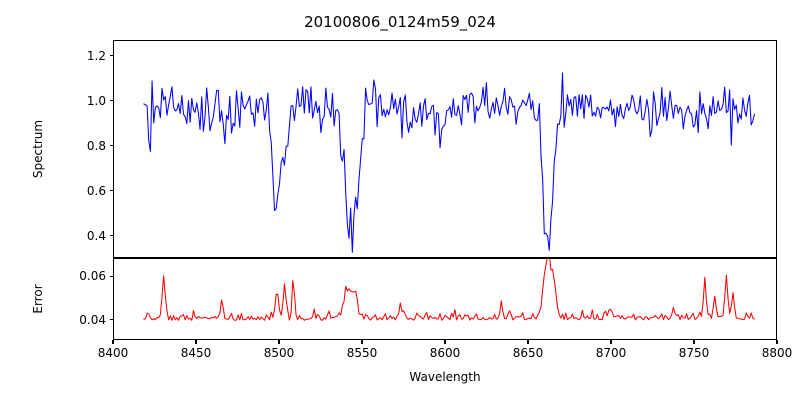 The height and width of the screenshot is (400, 800). I want to click on wavelength-xtick-label: 8450, so click(196, 353).